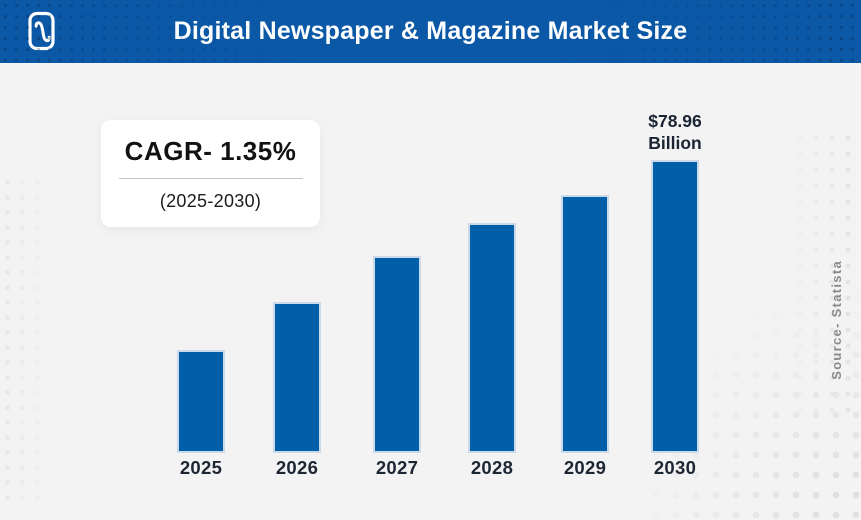  What do you see at coordinates (585, 324) in the screenshot?
I see `bar-2029` at bounding box center [585, 324].